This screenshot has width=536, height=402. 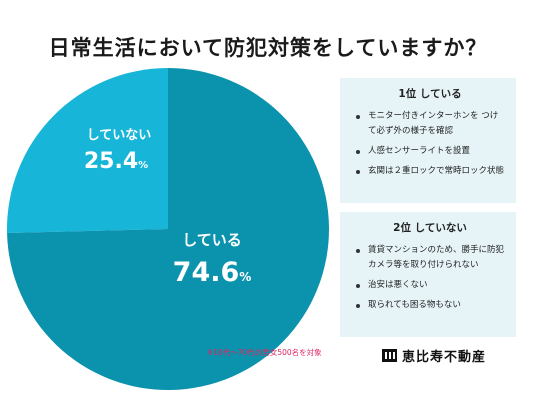 I want to click on list-item: 治安は悪くない, so click(x=430, y=285).